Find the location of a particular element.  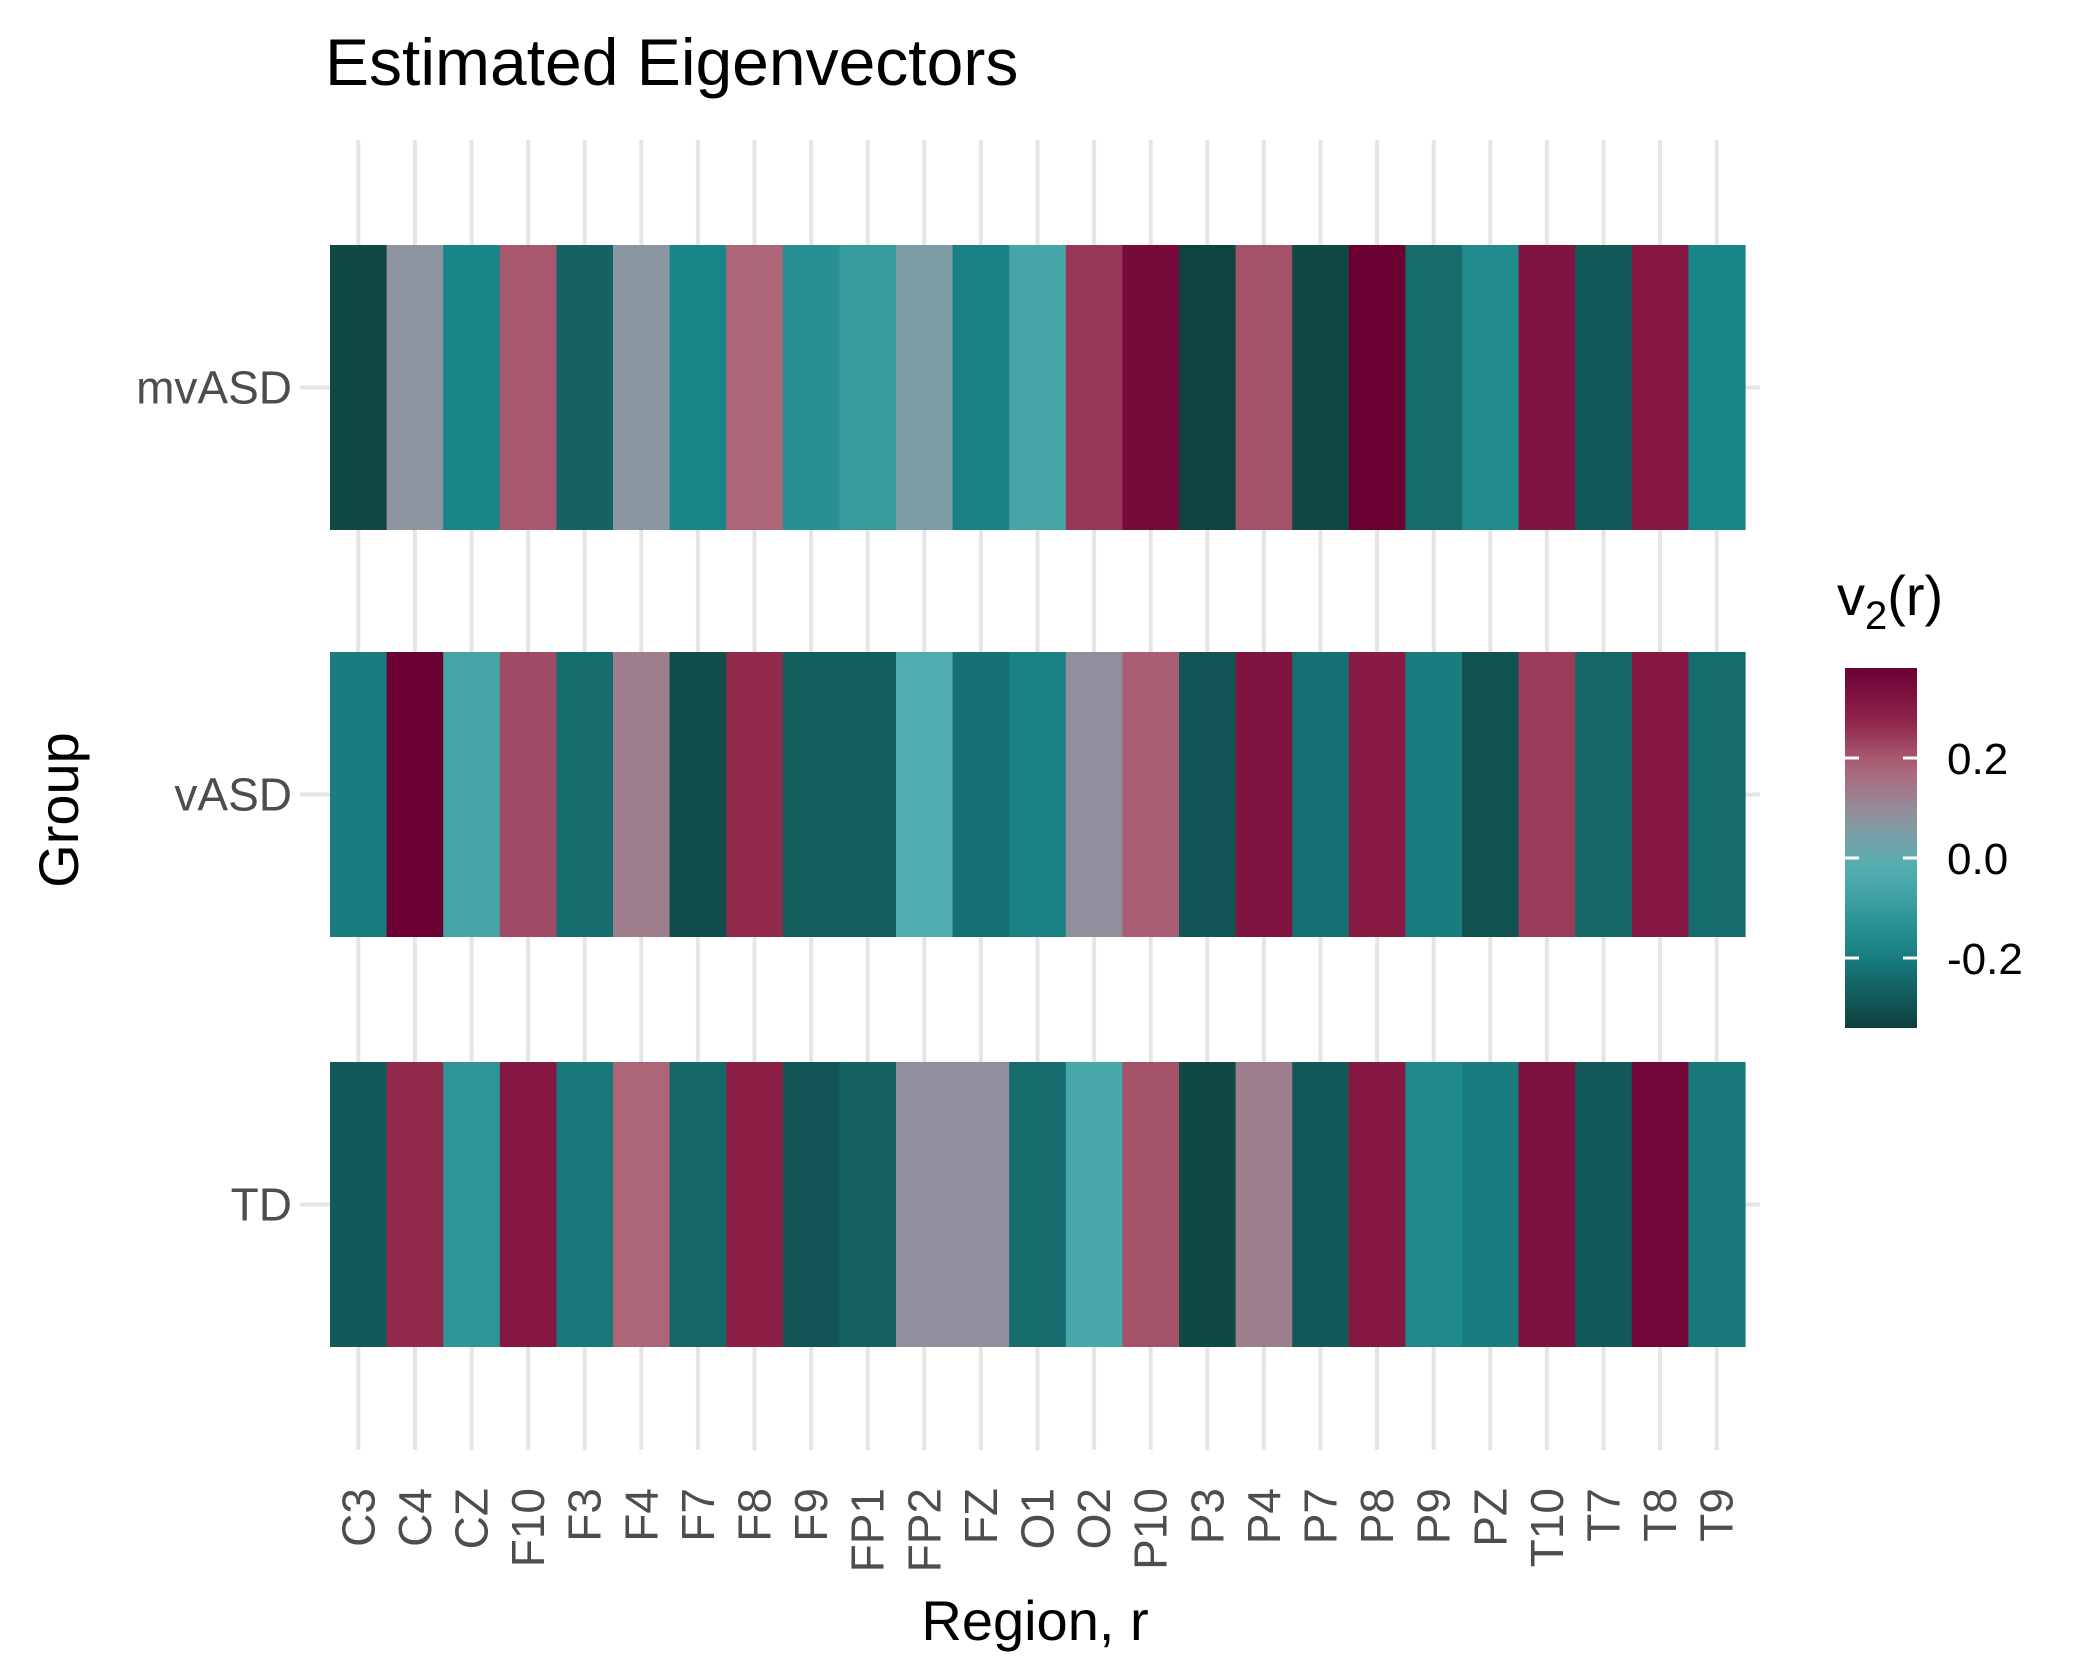

x-tick-label: FP2 is located at coordinates (924, 1530).